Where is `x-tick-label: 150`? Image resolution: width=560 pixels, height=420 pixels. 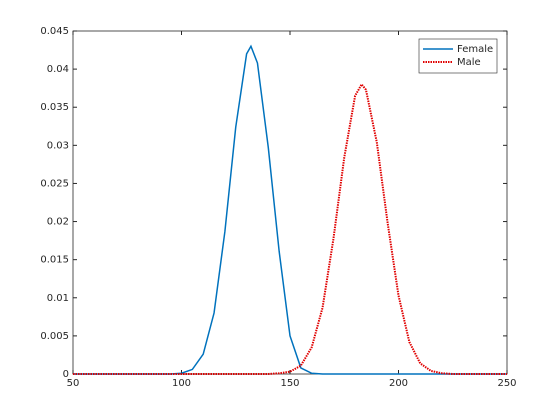 x-tick-label: 150 is located at coordinates (289, 383).